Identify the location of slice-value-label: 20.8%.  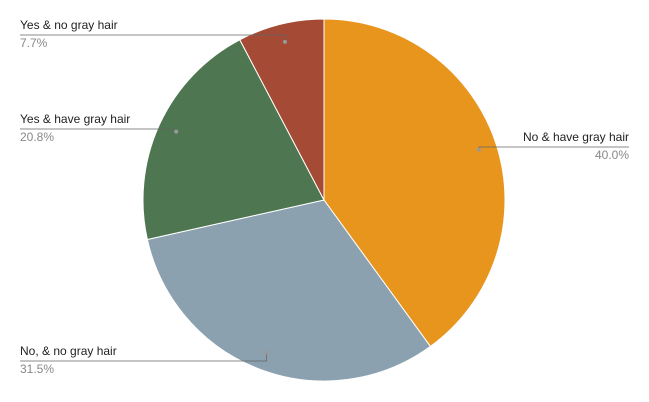
(37, 137).